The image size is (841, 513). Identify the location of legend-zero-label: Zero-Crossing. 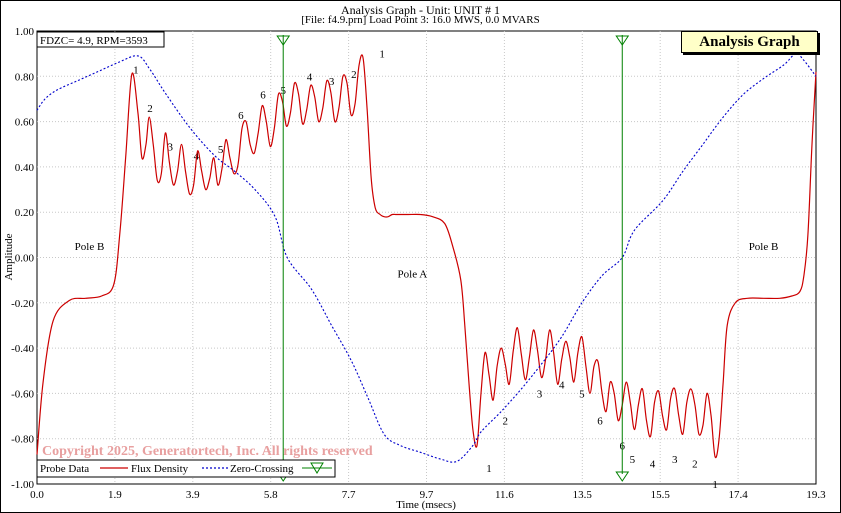
(262, 469).